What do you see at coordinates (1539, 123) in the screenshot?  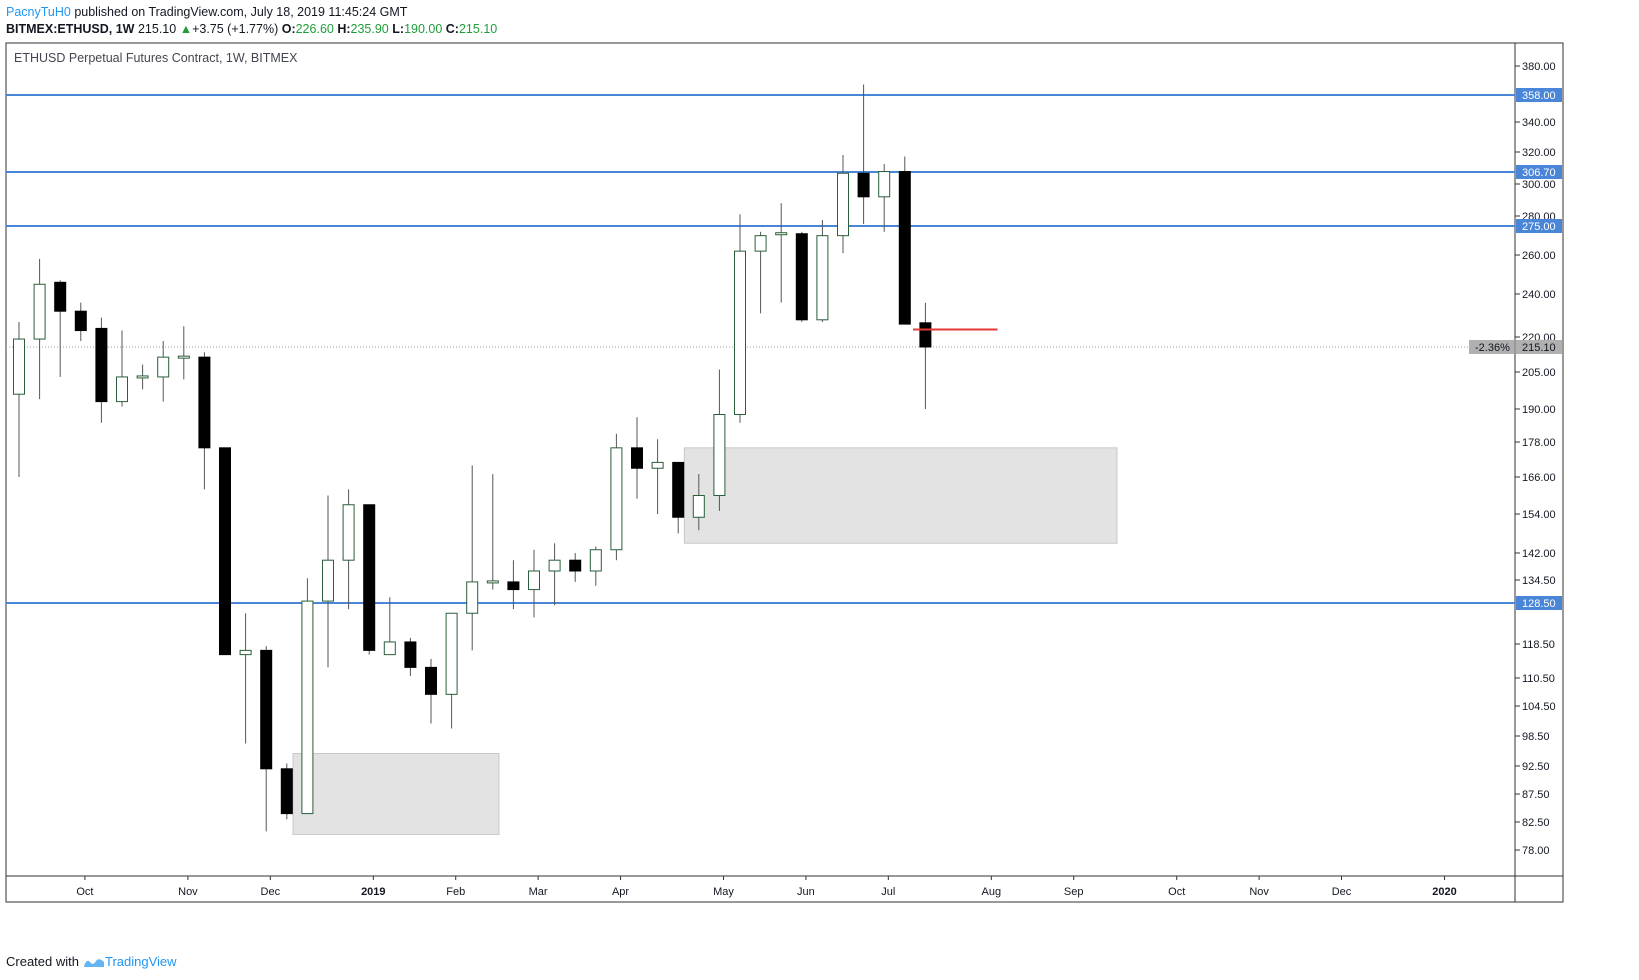 I see `y-tick-label-1: 340.00` at bounding box center [1539, 123].